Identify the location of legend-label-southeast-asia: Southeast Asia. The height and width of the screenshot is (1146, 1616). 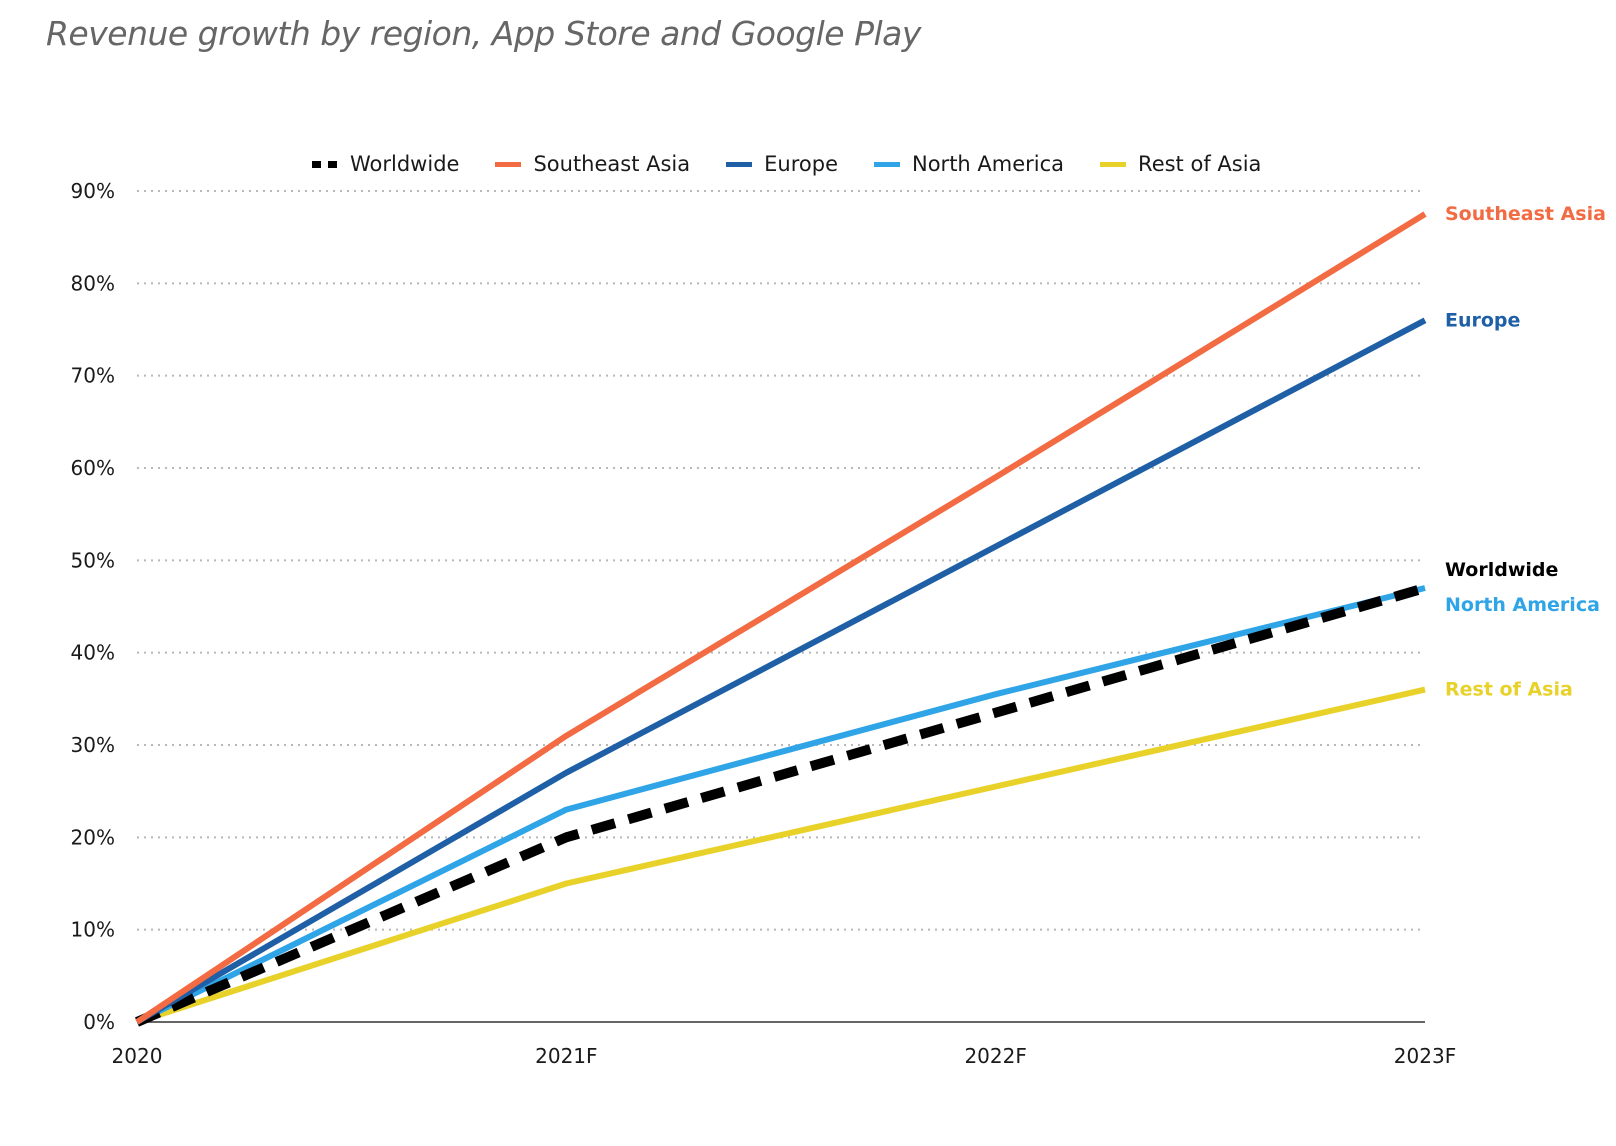
(612, 164).